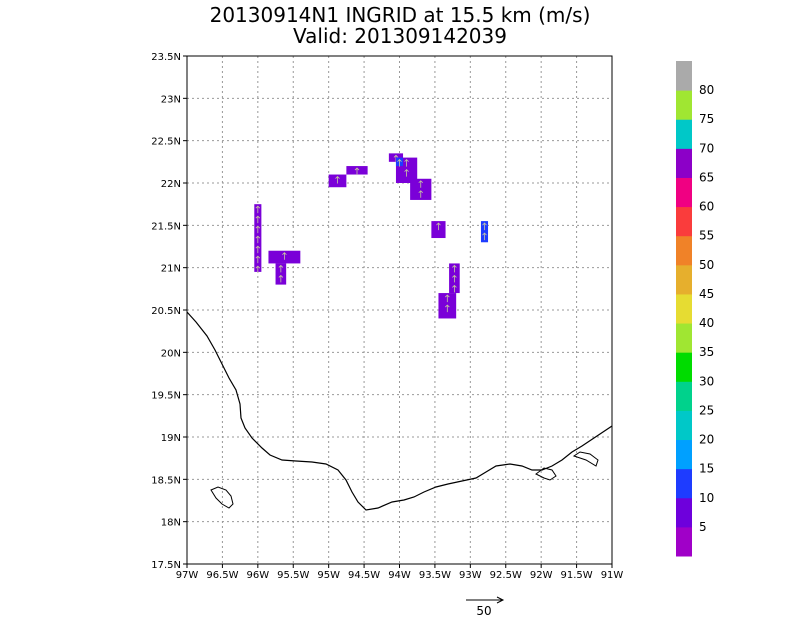 The image size is (800, 618). Describe the element at coordinates (706, 294) in the screenshot. I see `colorbar-label: 45` at that location.